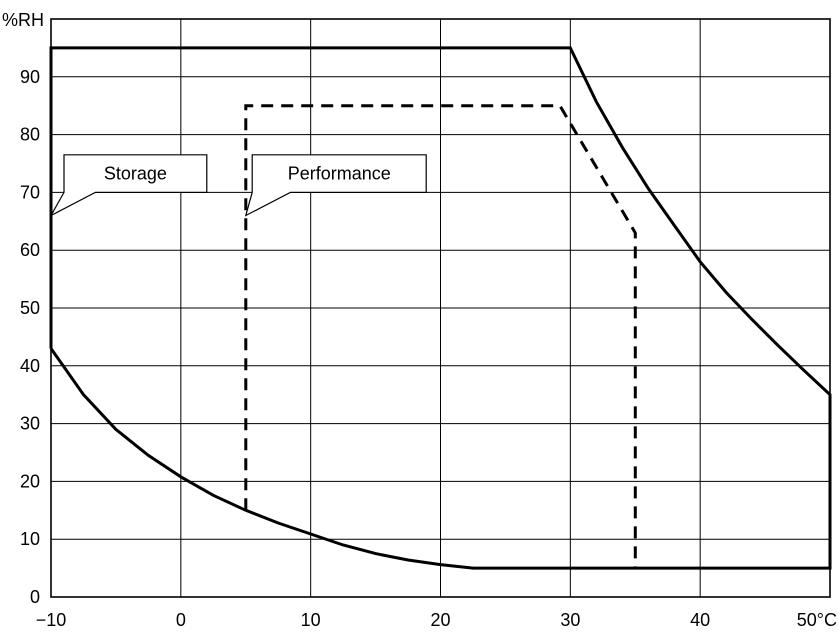  Describe the element at coordinates (440, 620) in the screenshot. I see `x-tick-label: 20` at that location.